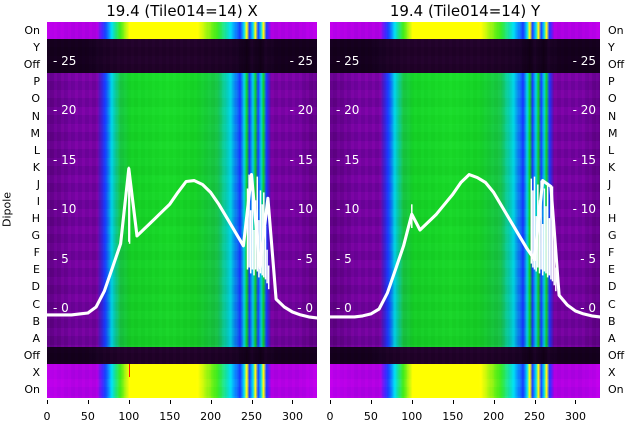  Describe the element at coordinates (612, 304) in the screenshot. I see `category-tick-c-16: C` at that location.